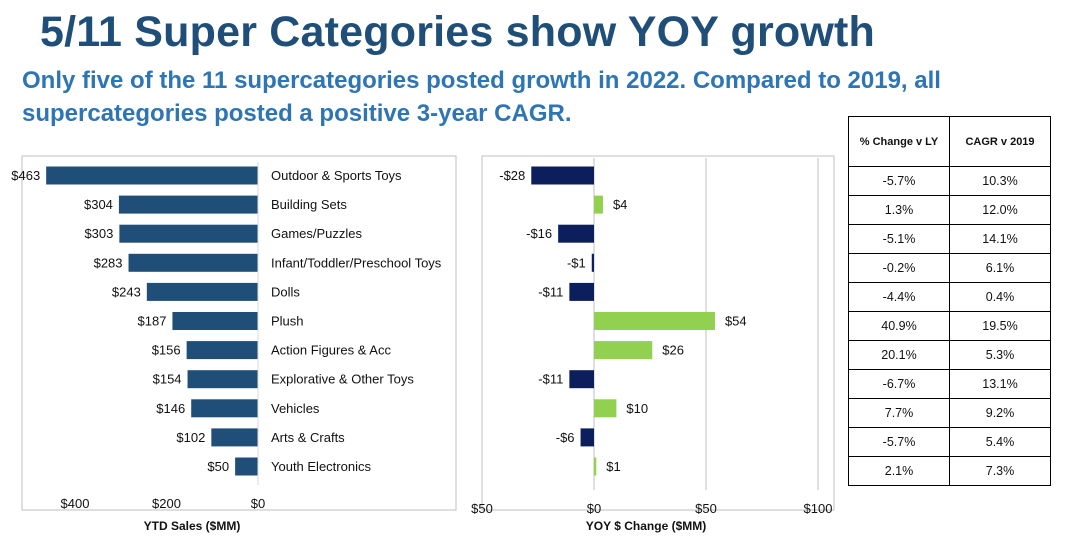 The width and height of the screenshot is (1080, 558). Describe the element at coordinates (899, 141) in the screenshot. I see `table-column-header: % Change v LY` at that location.